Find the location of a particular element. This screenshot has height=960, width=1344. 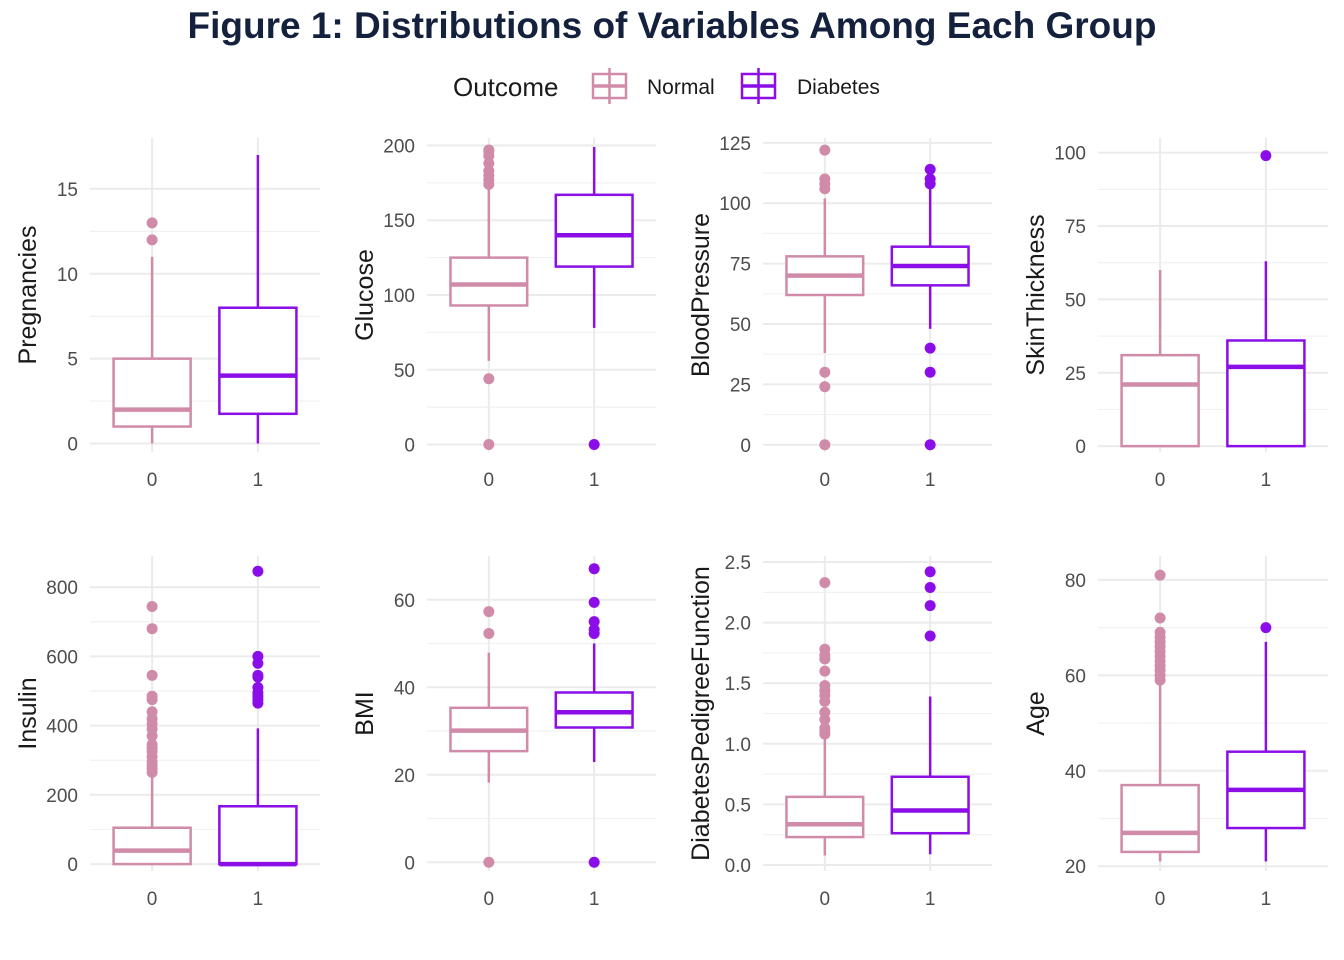

legend: Outcome Normal Diabetes is located at coordinates (666, 86).